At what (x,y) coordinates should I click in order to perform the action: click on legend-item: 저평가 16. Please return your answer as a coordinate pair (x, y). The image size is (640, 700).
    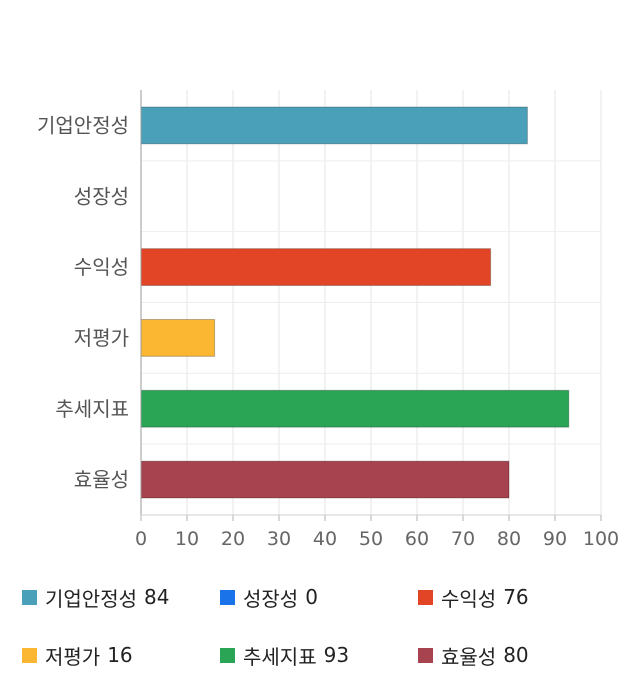
    Looking at the image, I should click on (121, 655).